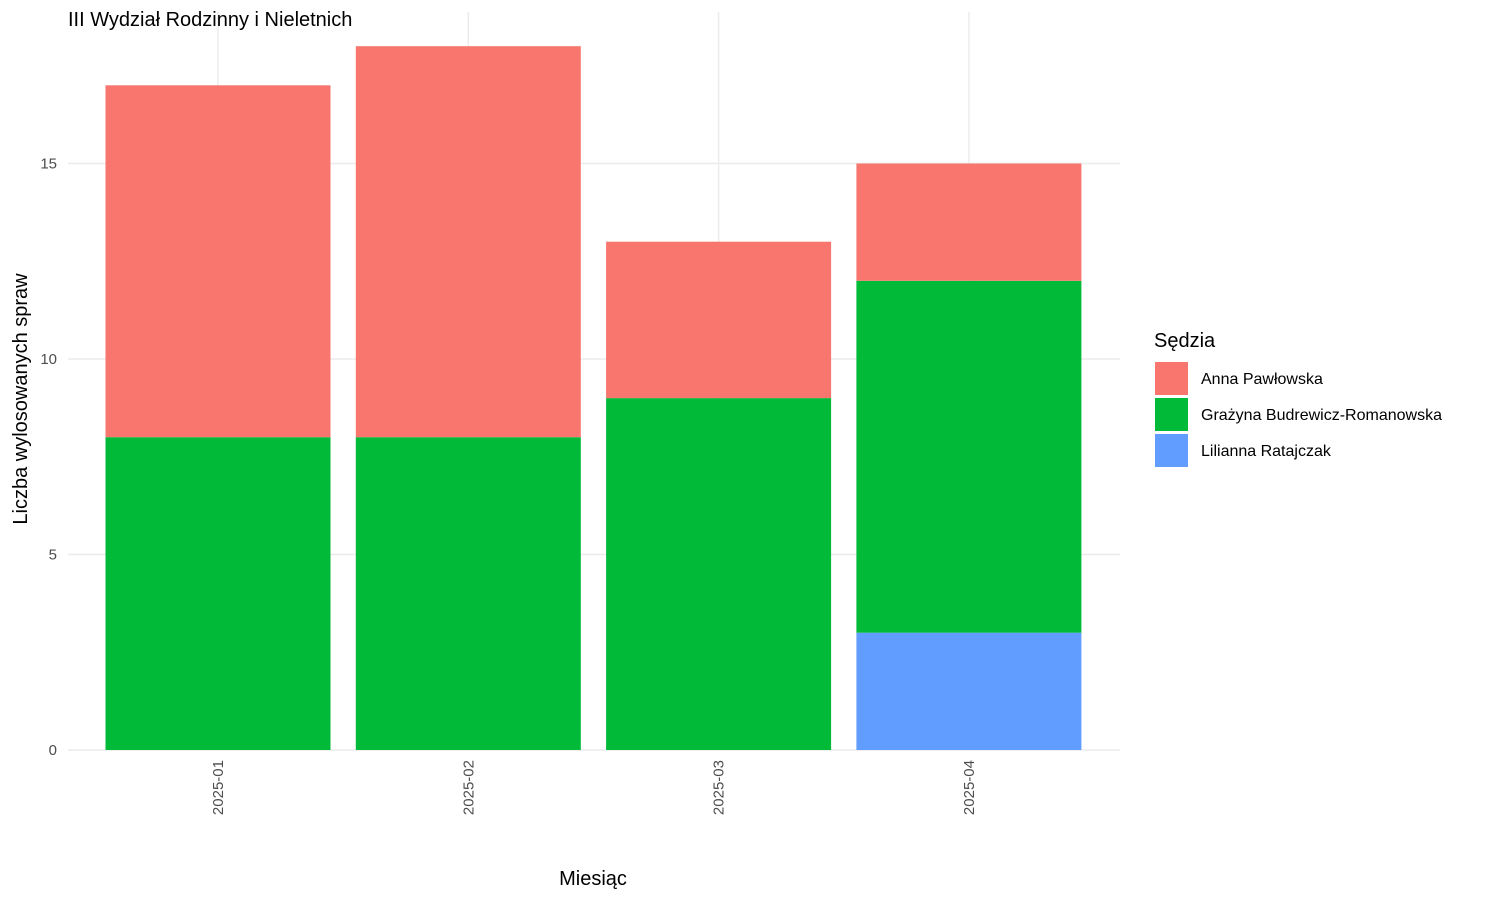 The height and width of the screenshot is (900, 1500). What do you see at coordinates (21, 399) in the screenshot?
I see `y-axis-title: Liczba wylosowanych spraw` at bounding box center [21, 399].